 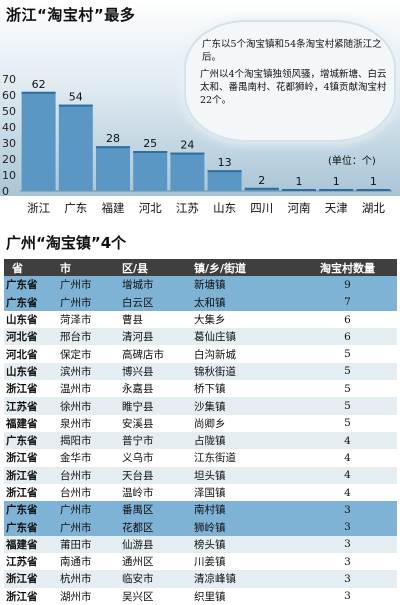 I want to click on cell-town: 泽国镇, so click(x=210, y=493).